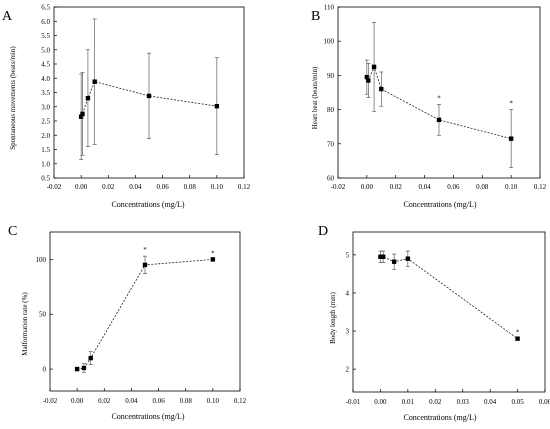  I want to click on x-axis-label-d: Concentrations (mg/L), so click(439, 417).